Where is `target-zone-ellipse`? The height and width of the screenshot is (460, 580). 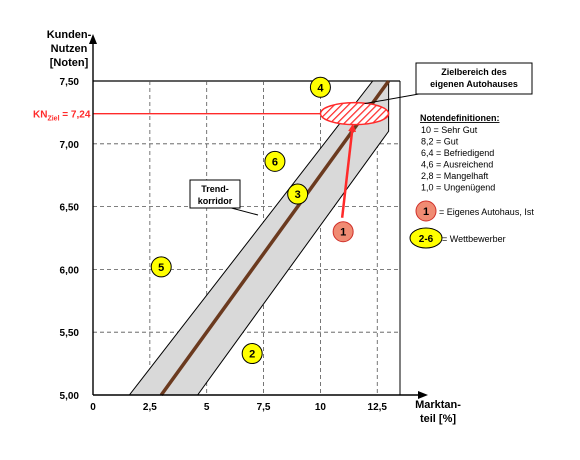 target-zone-ellipse is located at coordinates (354, 113).